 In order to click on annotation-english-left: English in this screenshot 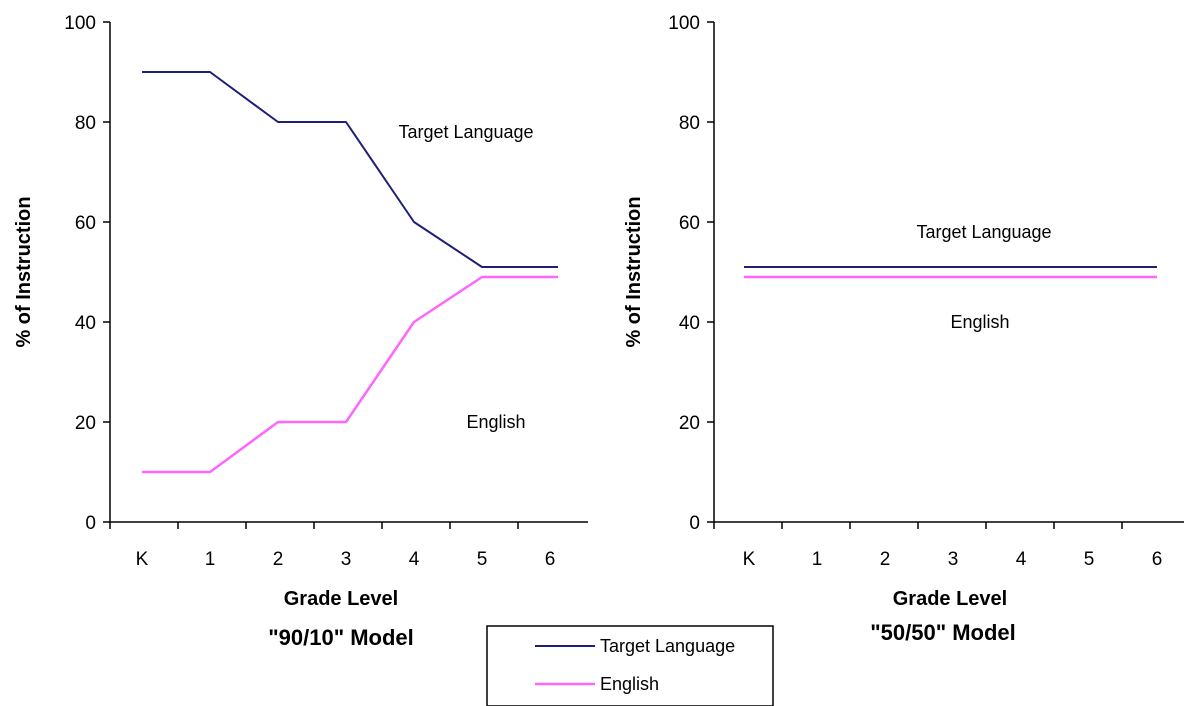, I will do `click(495, 422)`.